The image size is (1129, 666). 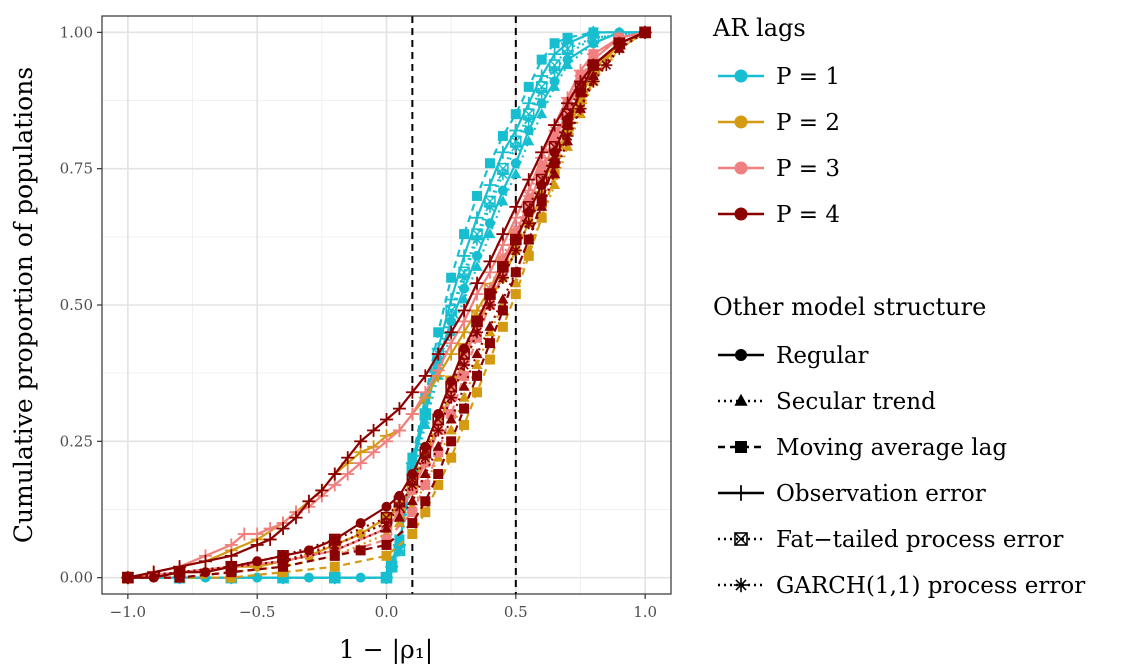 I want to click on legend-ar-lags-entry: P = 4, so click(x=779, y=215).